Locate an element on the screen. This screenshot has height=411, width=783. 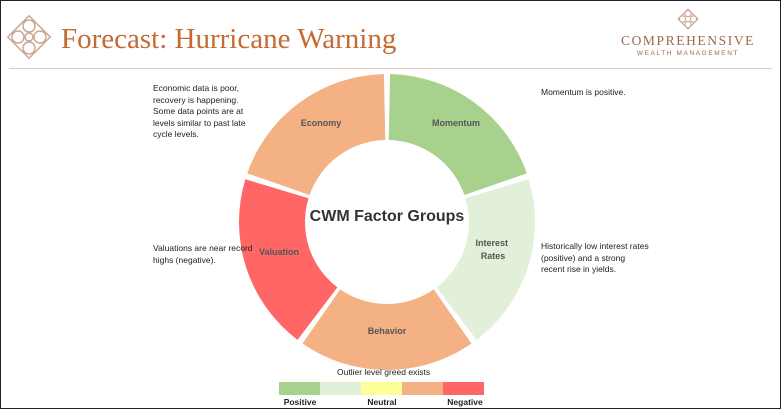
segment-economy is located at coordinates (316, 135).